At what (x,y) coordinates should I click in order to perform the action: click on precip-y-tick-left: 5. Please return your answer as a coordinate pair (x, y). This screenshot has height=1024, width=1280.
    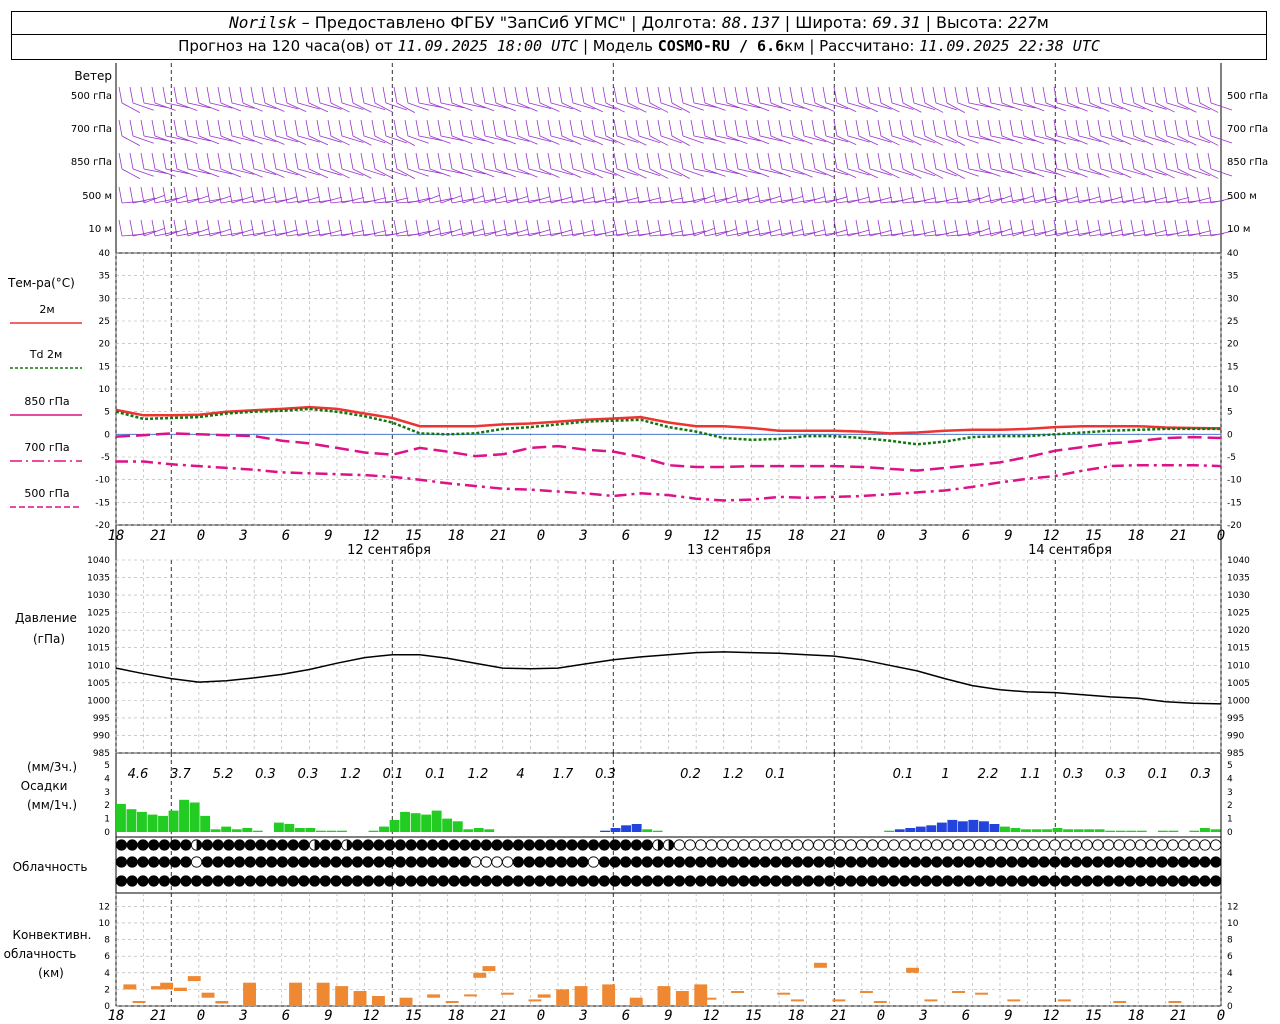
    Looking at the image, I should click on (107, 766).